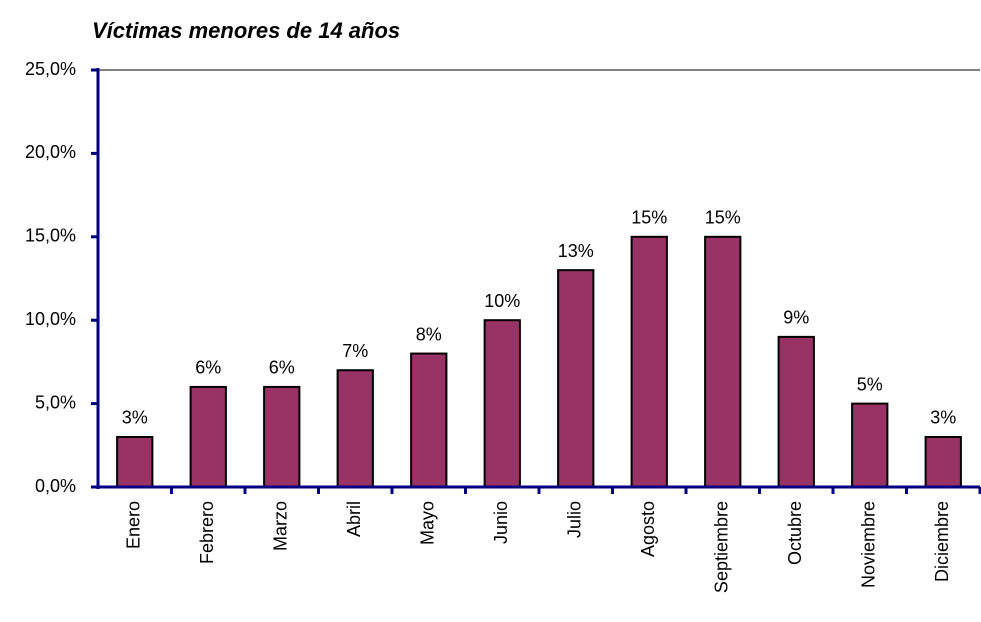 Image resolution: width=981 pixels, height=622 pixels. I want to click on x-tick-label: Julio, so click(575, 519).